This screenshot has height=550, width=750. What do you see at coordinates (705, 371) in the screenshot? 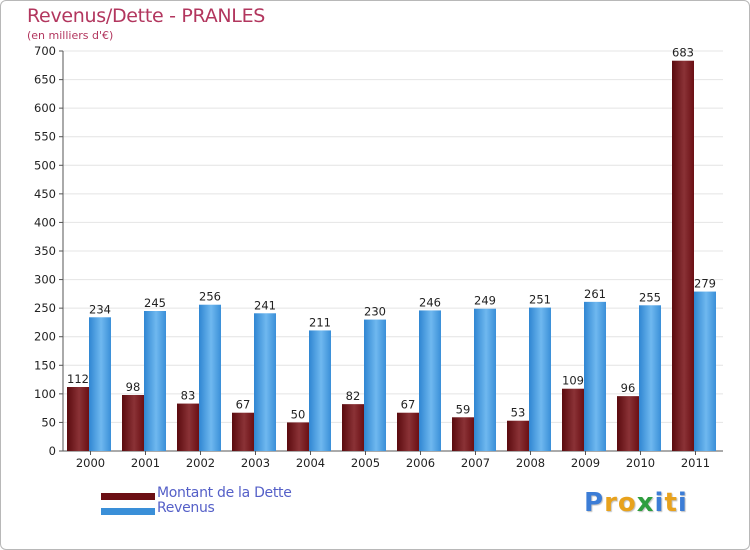
I see `bar-revenus-2011` at bounding box center [705, 371].